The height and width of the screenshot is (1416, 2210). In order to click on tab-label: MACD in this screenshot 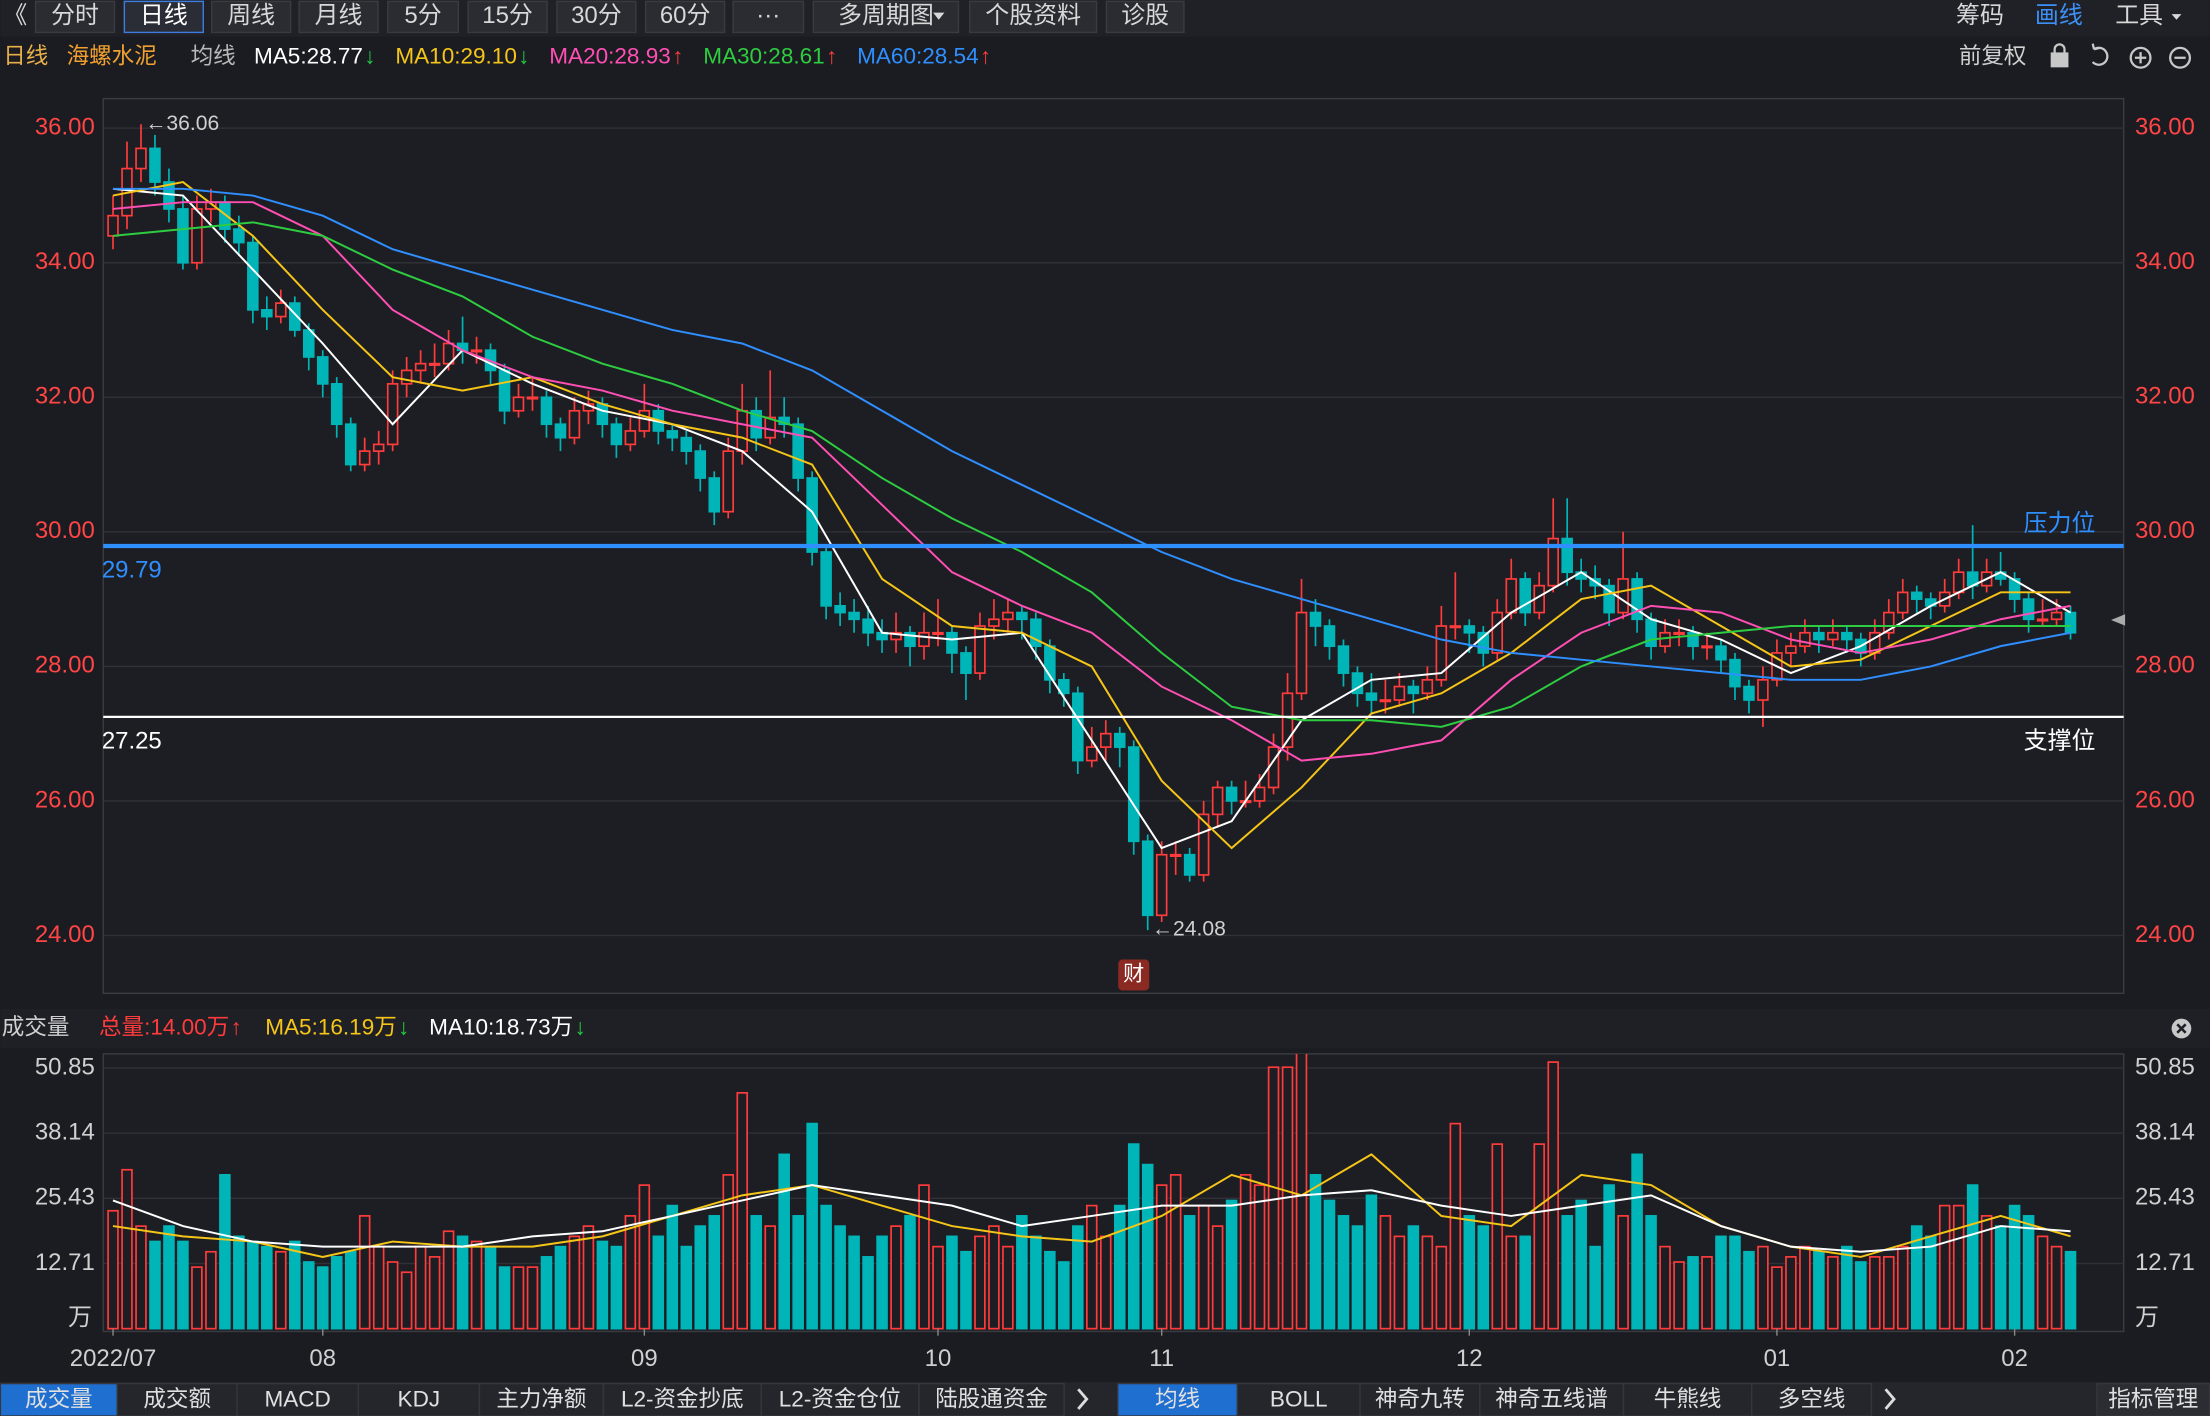, I will do `click(297, 1398)`.